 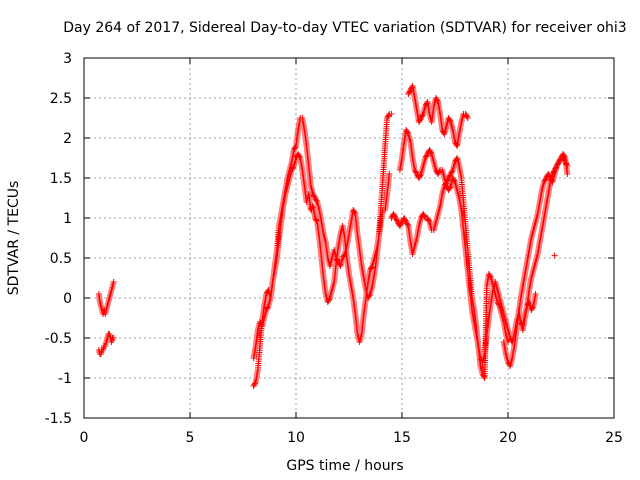 What do you see at coordinates (452, 246) in the screenshot?
I see `series-s6` at bounding box center [452, 246].